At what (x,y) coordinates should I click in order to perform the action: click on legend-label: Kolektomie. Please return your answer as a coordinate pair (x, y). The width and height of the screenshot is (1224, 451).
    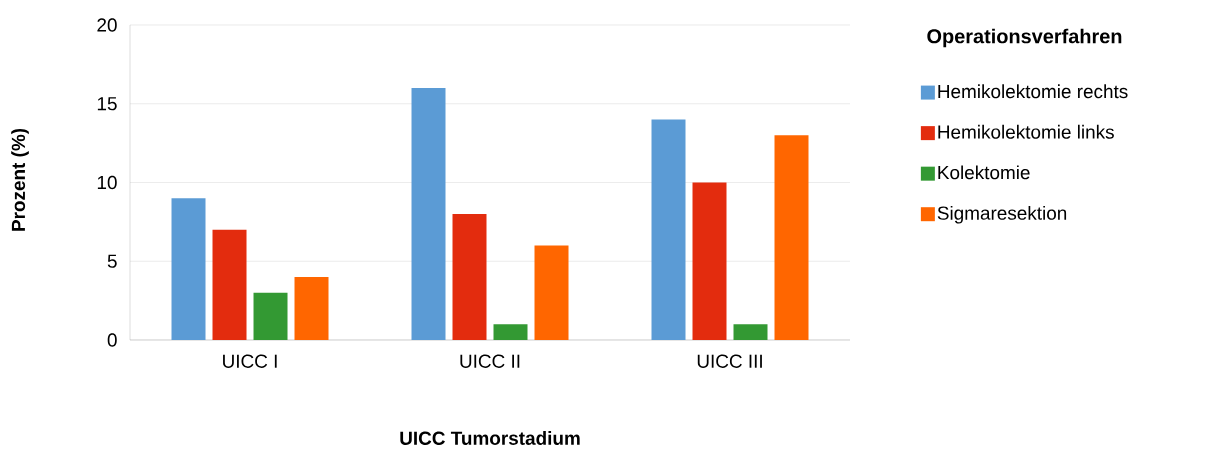
    Looking at the image, I should click on (984, 172).